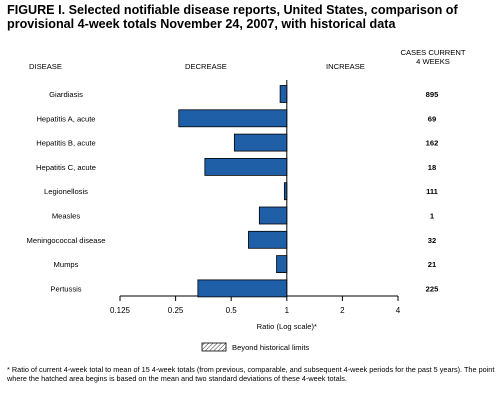 The height and width of the screenshot is (415, 503). What do you see at coordinates (432, 167) in the screenshot?
I see `cases-count: 18` at bounding box center [432, 167].